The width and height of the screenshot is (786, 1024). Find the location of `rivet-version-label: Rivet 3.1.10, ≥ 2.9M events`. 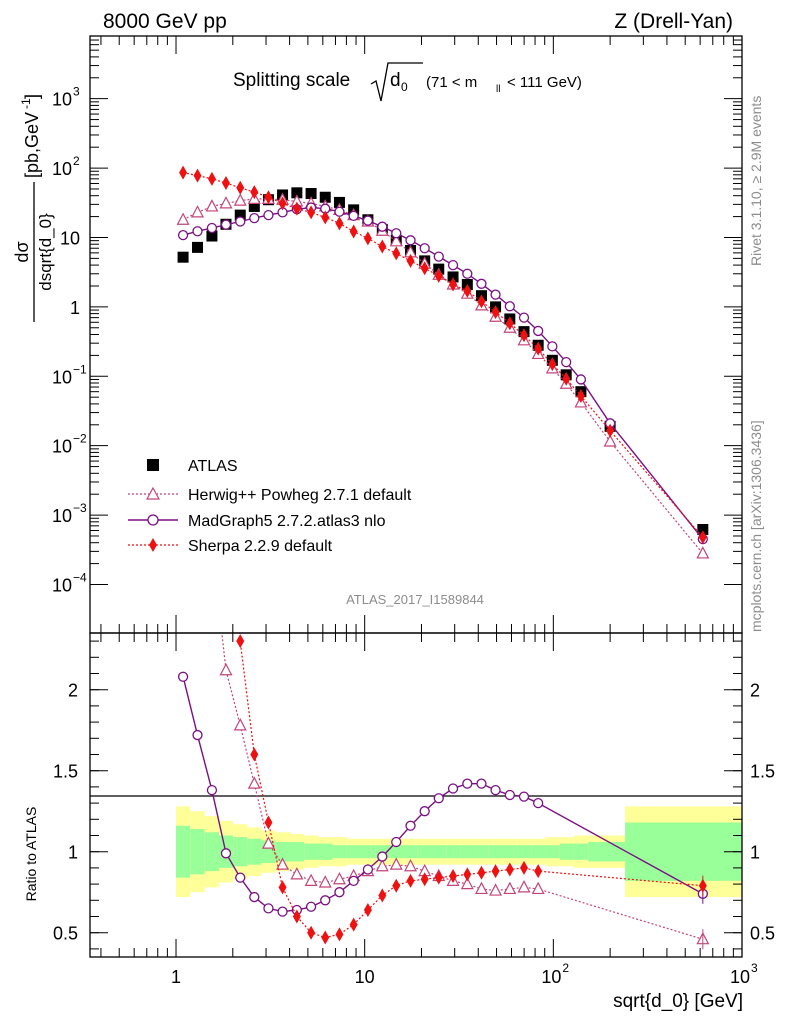

rivet-version-label: Rivet 3.1.10, ≥ 2.9M events is located at coordinates (756, 181).